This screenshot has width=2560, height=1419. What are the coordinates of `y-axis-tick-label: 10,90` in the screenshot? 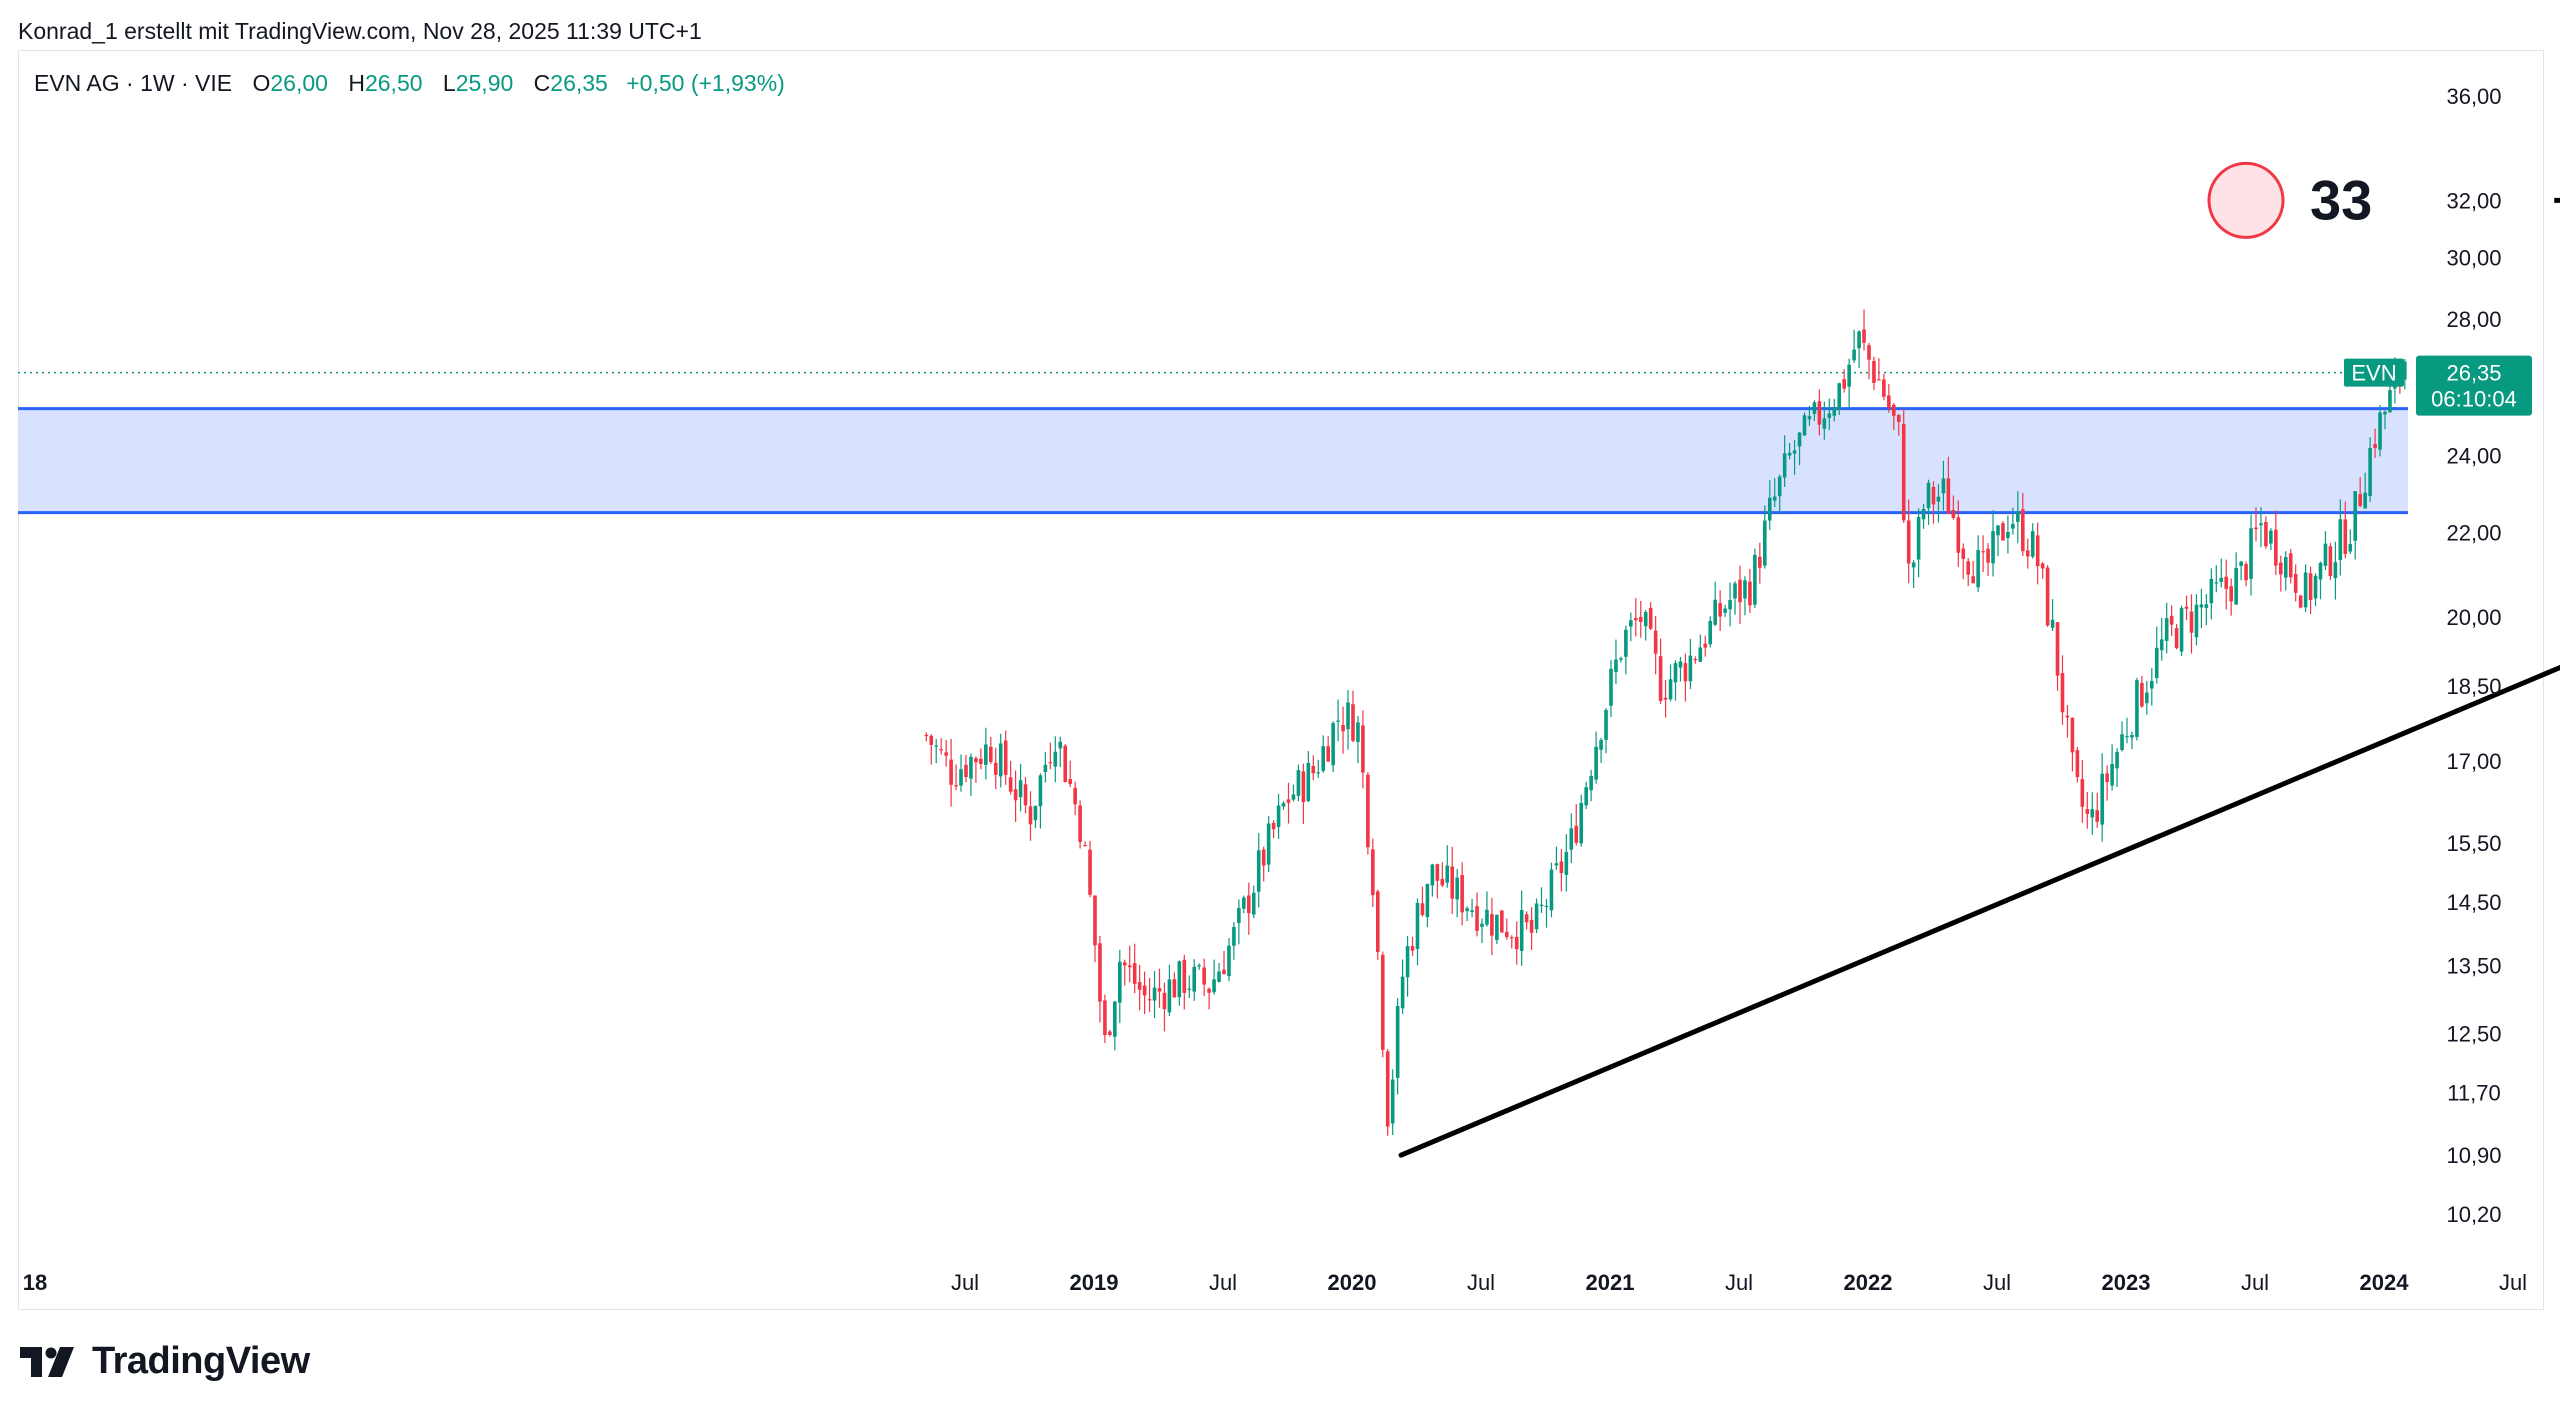 It's located at (2473, 1155).